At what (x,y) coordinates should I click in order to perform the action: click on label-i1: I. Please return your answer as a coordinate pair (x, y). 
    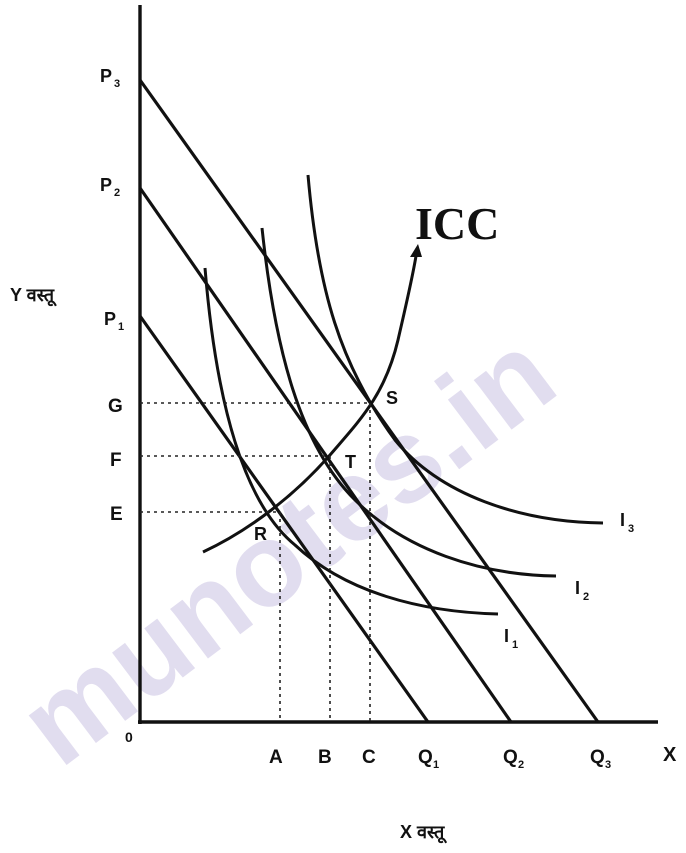
    Looking at the image, I should click on (506, 636).